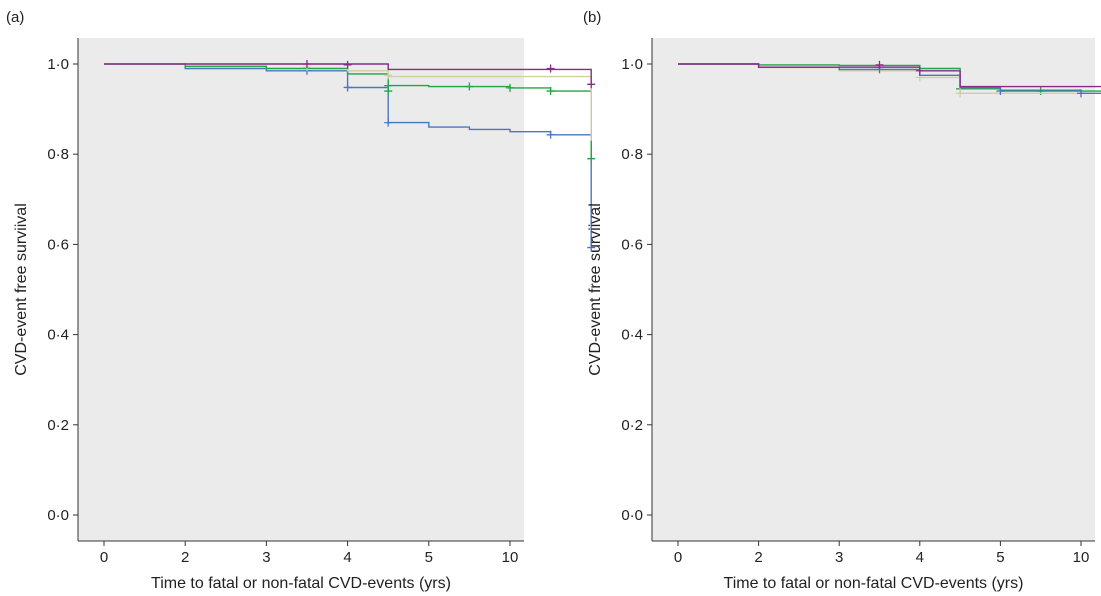  What do you see at coordinates (592, 17) in the screenshot?
I see `panel-b-label: (b)` at bounding box center [592, 17].